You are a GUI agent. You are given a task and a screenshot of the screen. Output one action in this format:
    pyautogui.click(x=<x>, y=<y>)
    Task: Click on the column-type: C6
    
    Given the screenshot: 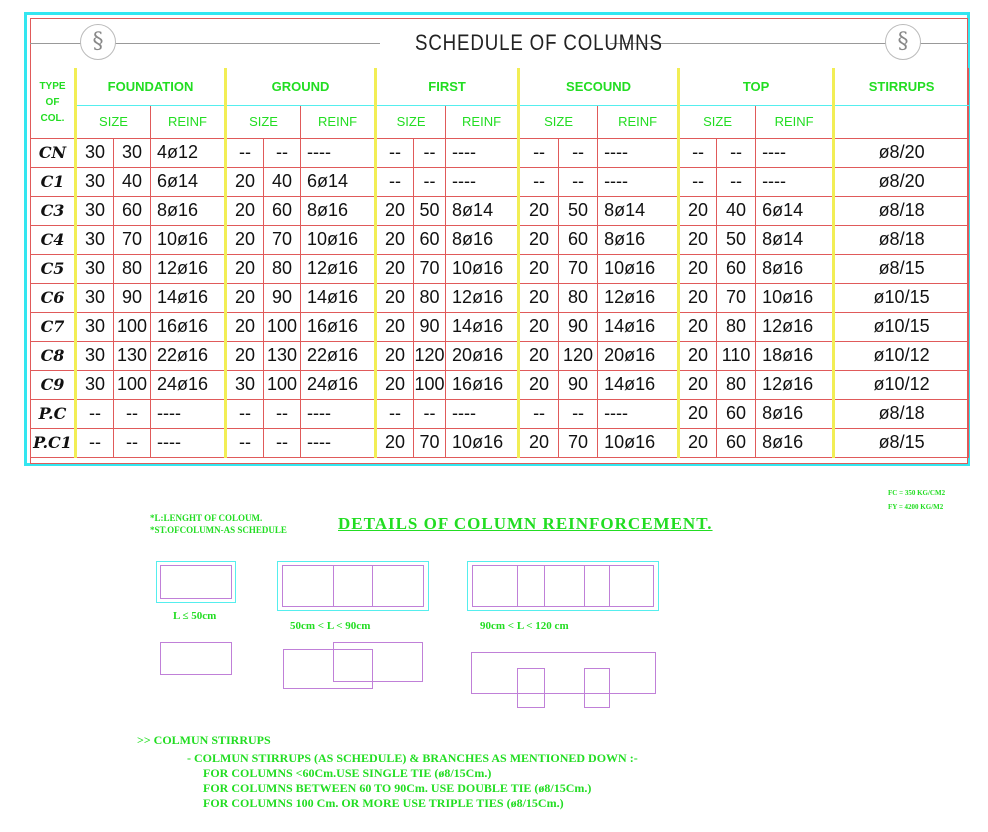 What is the action you would take?
    pyautogui.click(x=53, y=297)
    